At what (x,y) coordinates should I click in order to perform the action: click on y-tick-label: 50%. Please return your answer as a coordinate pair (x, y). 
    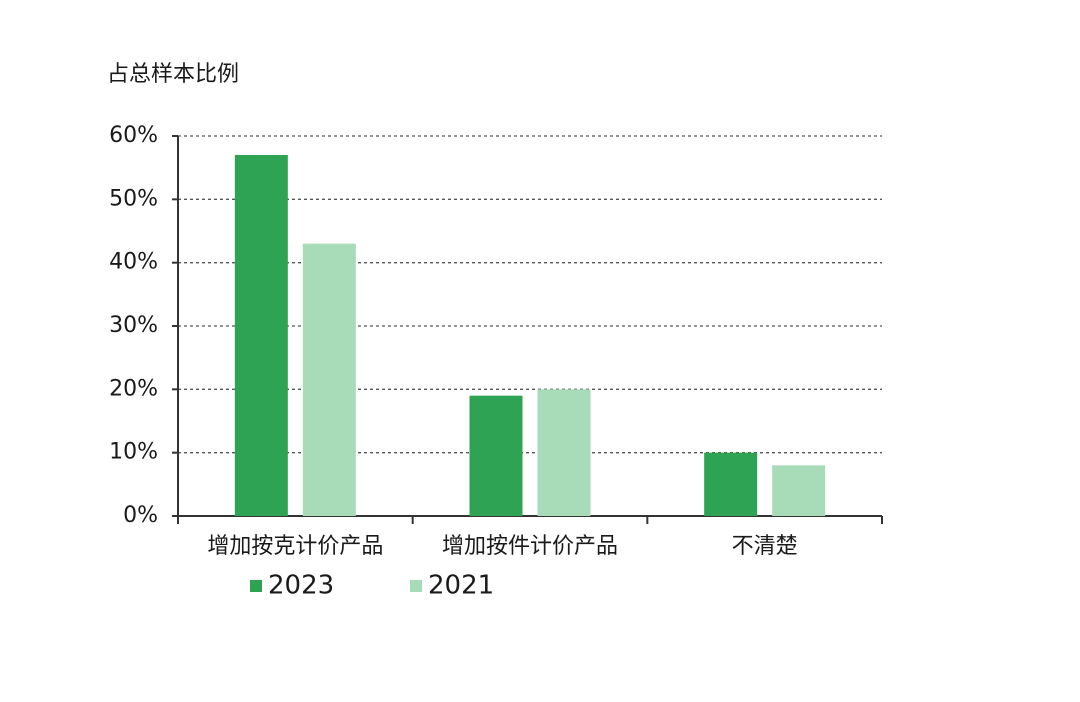
    Looking at the image, I should click on (133, 198).